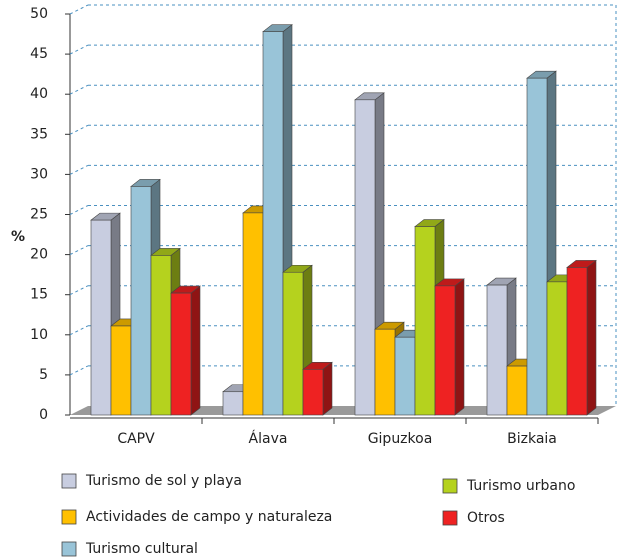 The image size is (617, 559). What do you see at coordinates (141, 549) in the screenshot?
I see `legend-label: Turismo cultural` at bounding box center [141, 549].